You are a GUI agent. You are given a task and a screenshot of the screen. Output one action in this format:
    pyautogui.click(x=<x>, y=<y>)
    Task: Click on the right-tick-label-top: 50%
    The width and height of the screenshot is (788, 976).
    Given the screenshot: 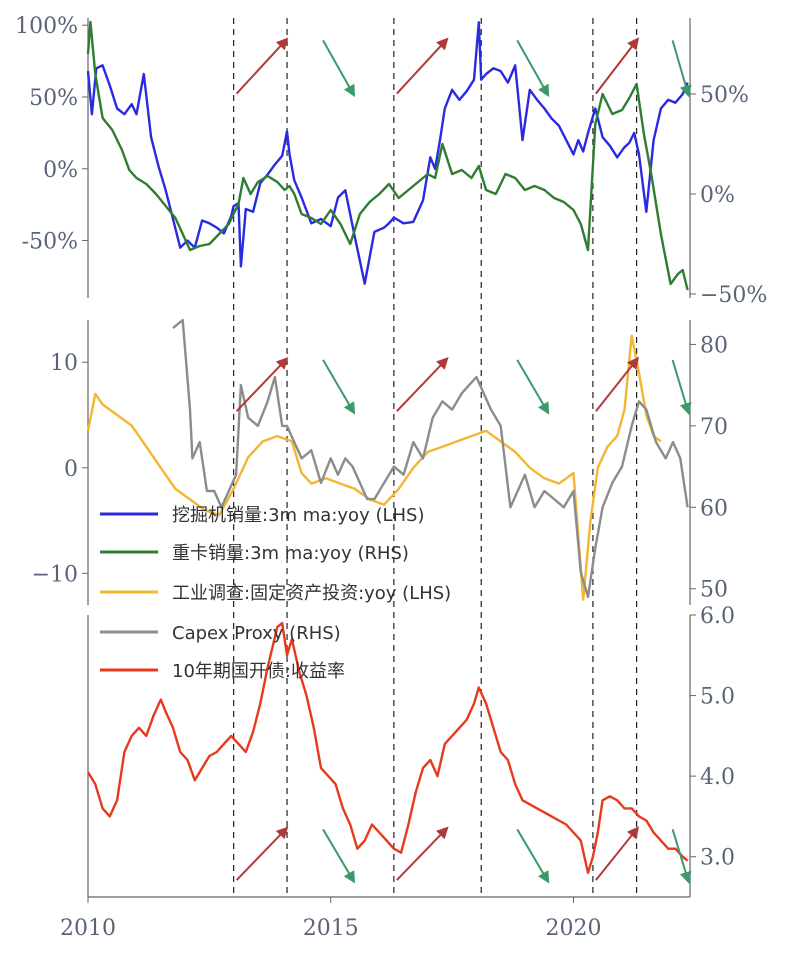 What is the action you would take?
    pyautogui.click(x=724, y=95)
    